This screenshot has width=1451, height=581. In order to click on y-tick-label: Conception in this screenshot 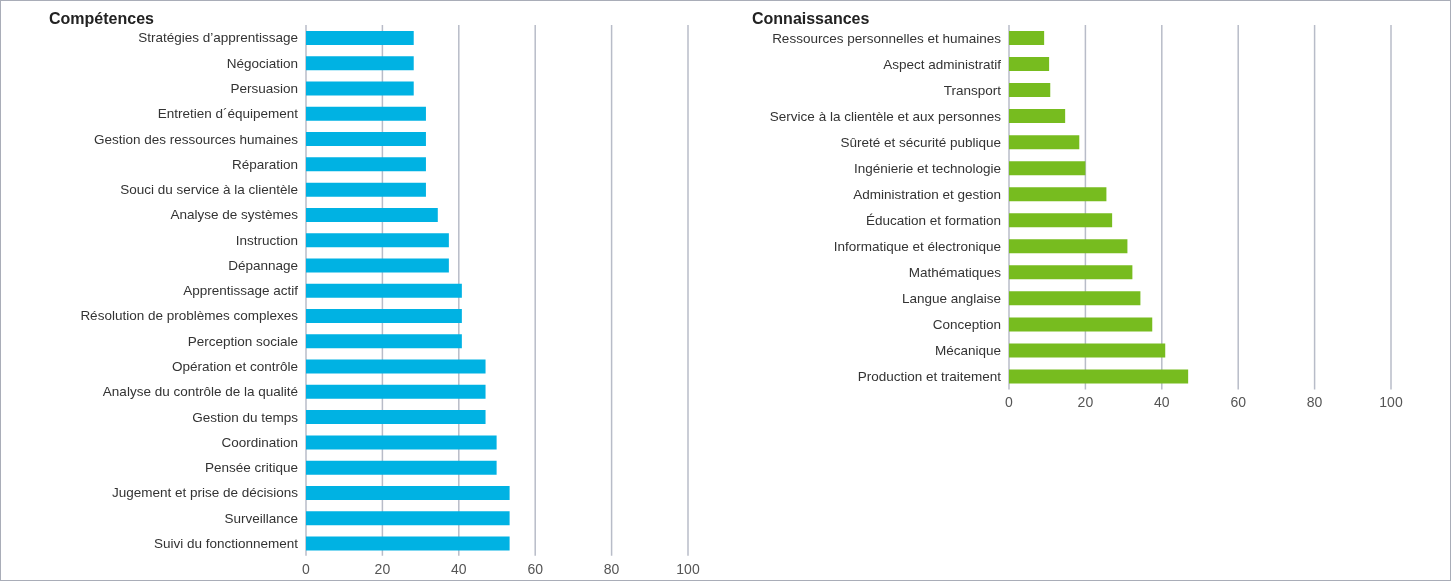, I will do `click(966, 325)`.